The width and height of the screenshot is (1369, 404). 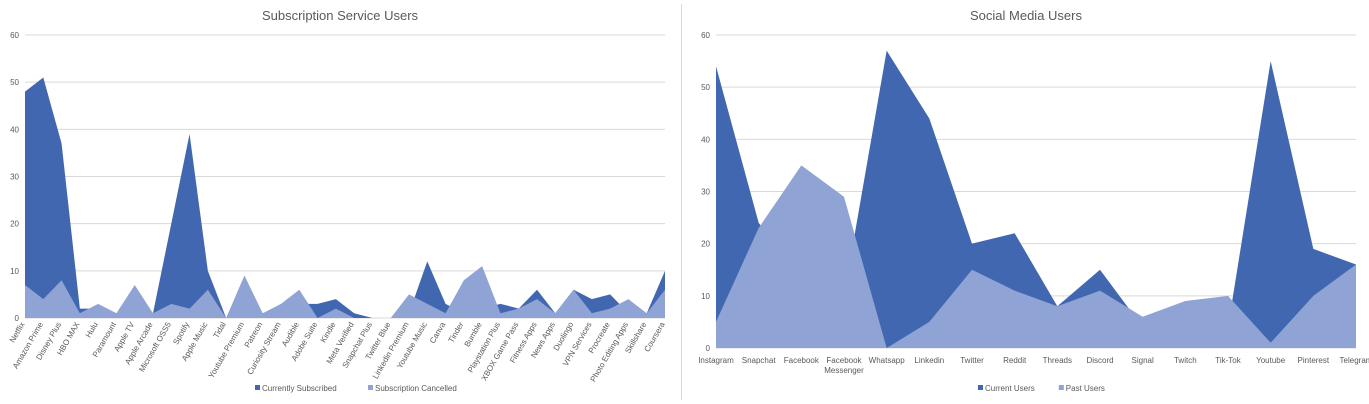 What do you see at coordinates (1271, 360) in the screenshot?
I see `x-tick-label: Youtube` at bounding box center [1271, 360].